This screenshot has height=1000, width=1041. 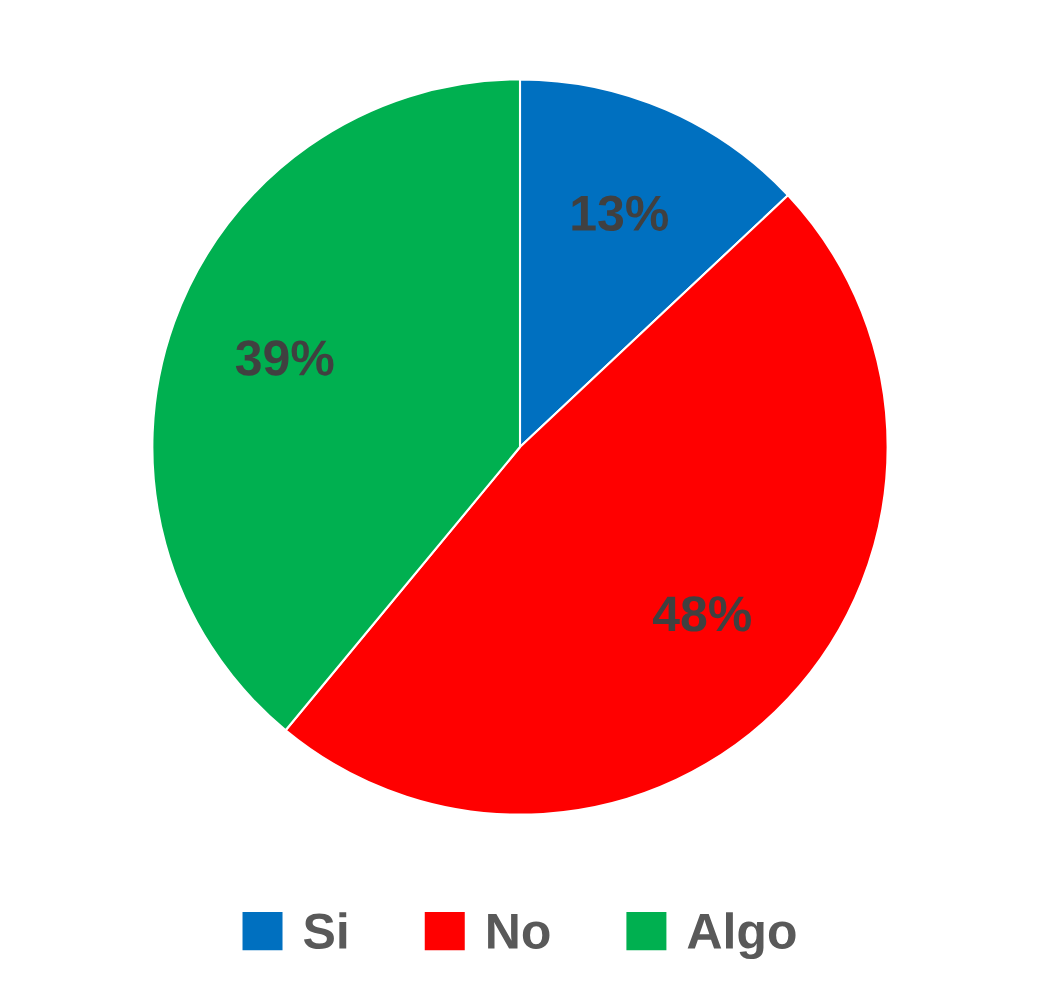 What do you see at coordinates (701, 614) in the screenshot?
I see `data-label: 48%` at bounding box center [701, 614].